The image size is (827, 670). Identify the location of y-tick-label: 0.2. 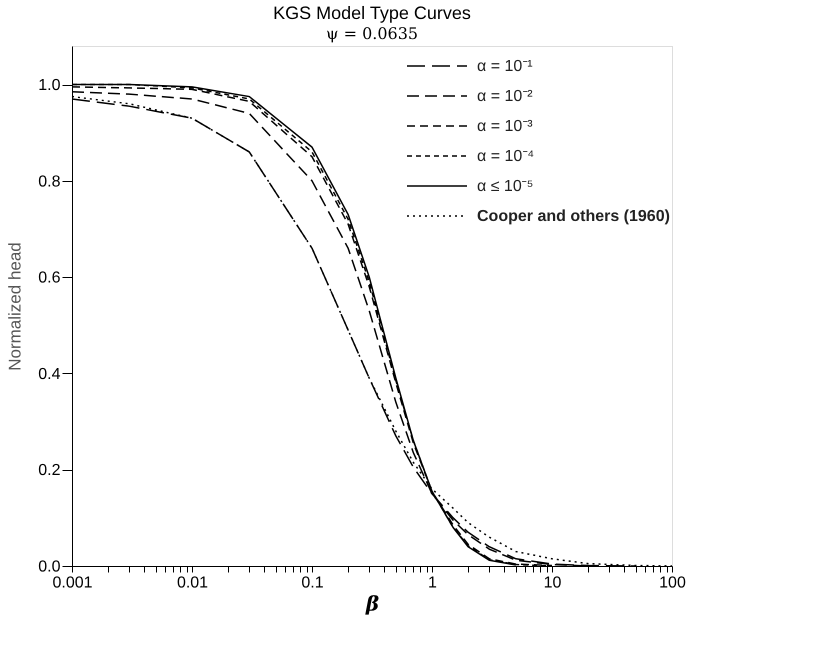
(49, 471).